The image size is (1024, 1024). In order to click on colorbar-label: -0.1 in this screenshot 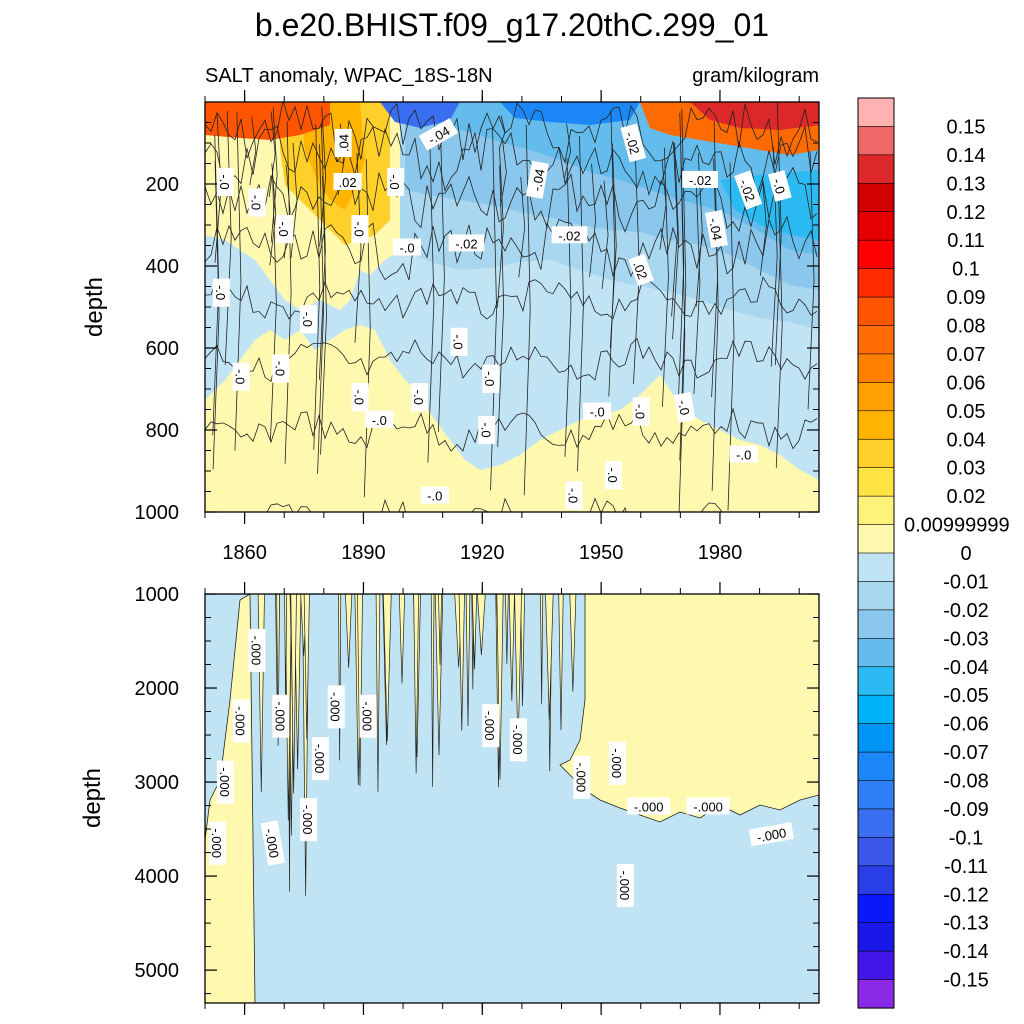, I will do `click(966, 838)`.